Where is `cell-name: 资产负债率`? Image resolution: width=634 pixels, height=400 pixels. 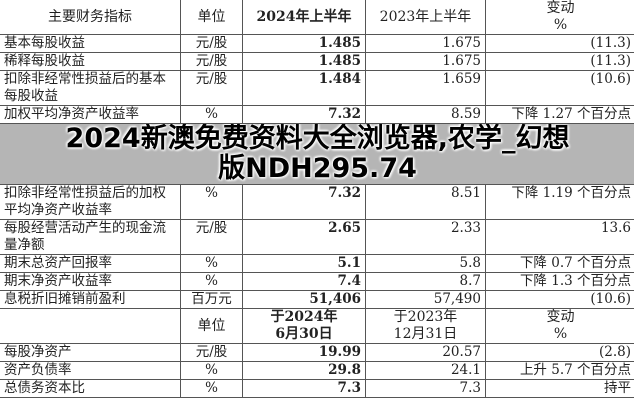 cell-name: 资产负债率 is located at coordinates (90, 370).